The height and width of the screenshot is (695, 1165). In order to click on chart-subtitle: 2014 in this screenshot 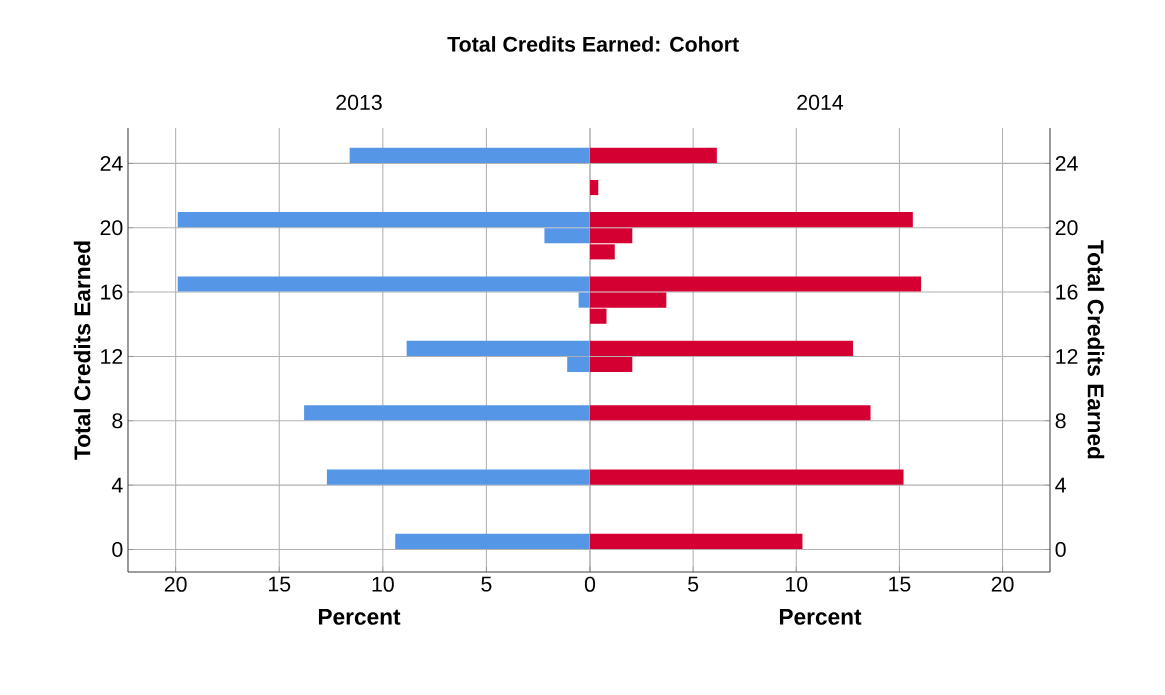, I will do `click(820, 102)`.